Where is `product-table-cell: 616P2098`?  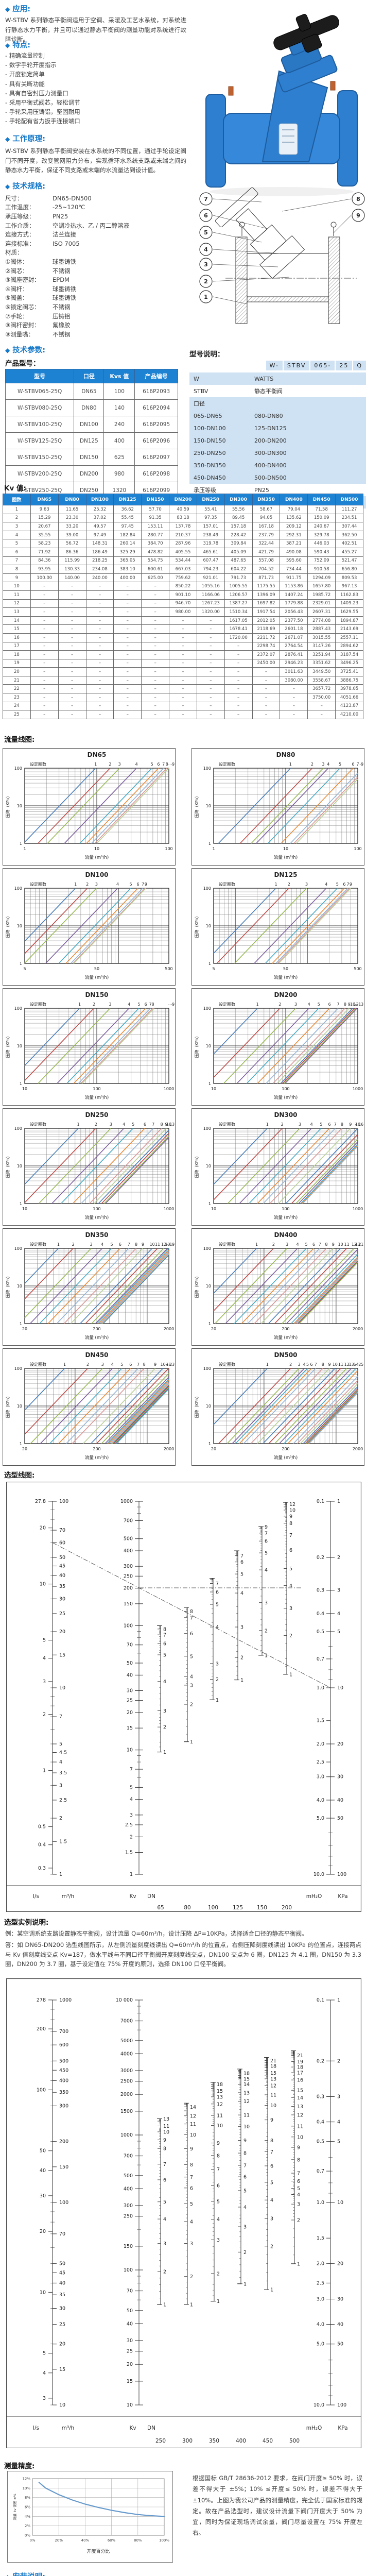
product-table-cell: 616P2098 is located at coordinates (156, 473).